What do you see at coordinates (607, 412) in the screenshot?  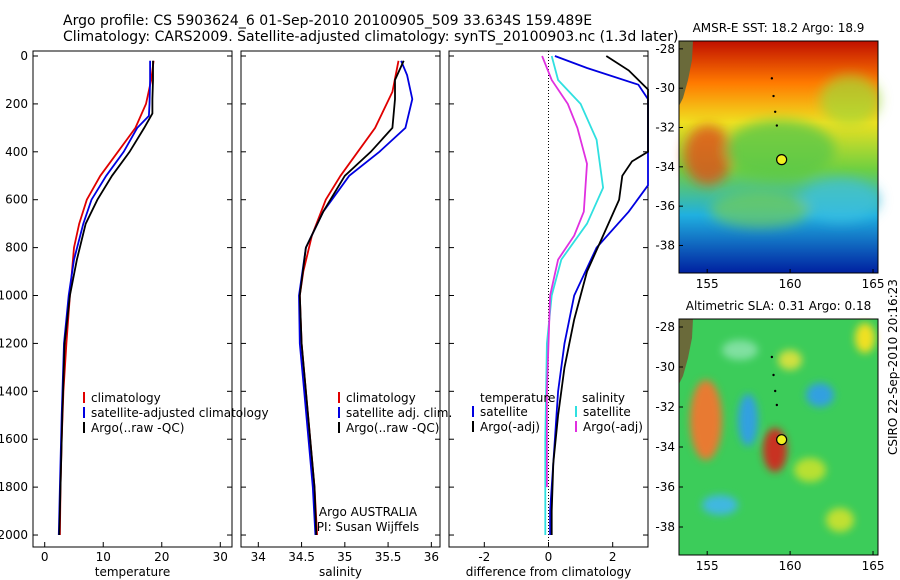 I see `diff-legend-salinity-entry: satellite` at bounding box center [607, 412].